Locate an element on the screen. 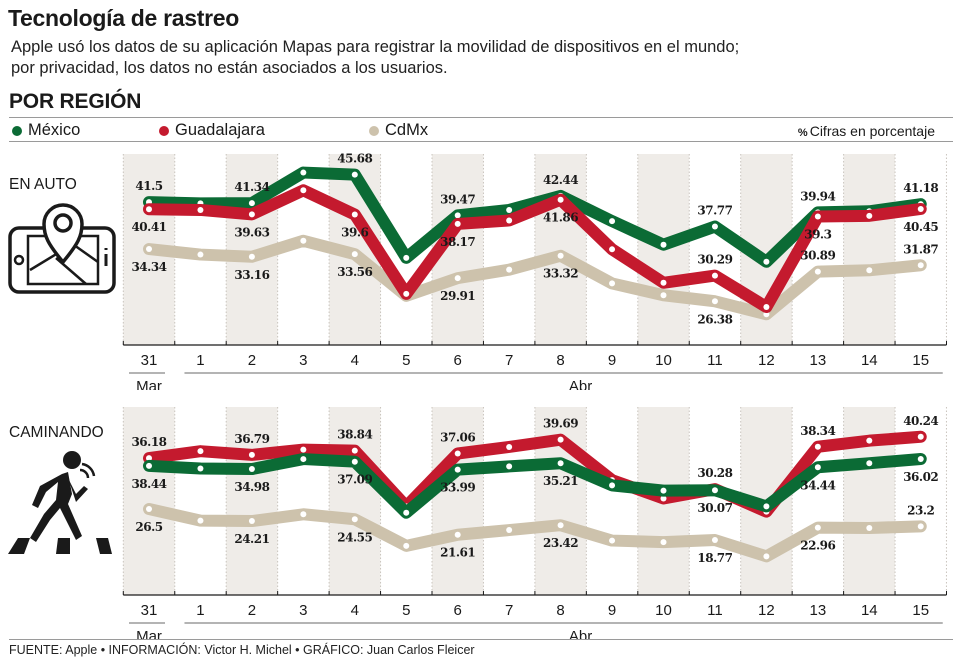 This screenshot has height=663, width=958. data-label: 26.5 is located at coordinates (148, 527).